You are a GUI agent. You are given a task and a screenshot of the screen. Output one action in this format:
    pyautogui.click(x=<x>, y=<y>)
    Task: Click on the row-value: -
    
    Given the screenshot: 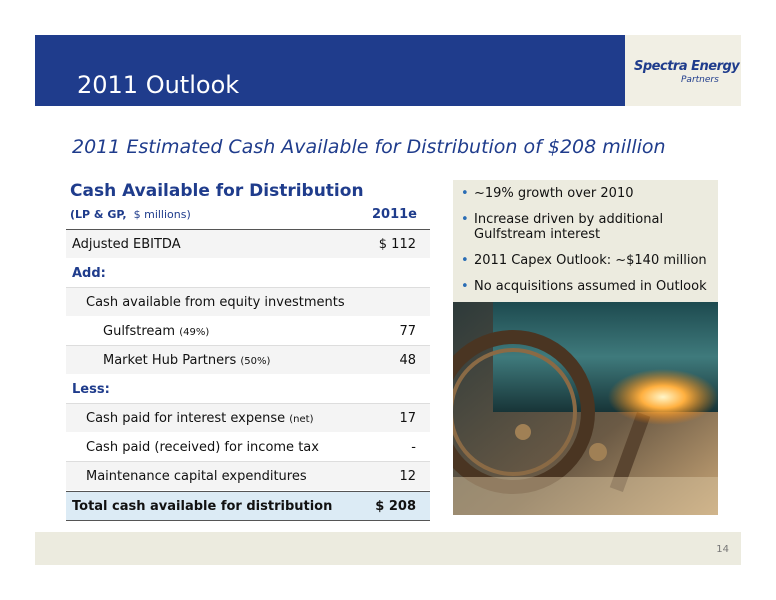 What is the action you would take?
    pyautogui.click(x=413, y=447)
    